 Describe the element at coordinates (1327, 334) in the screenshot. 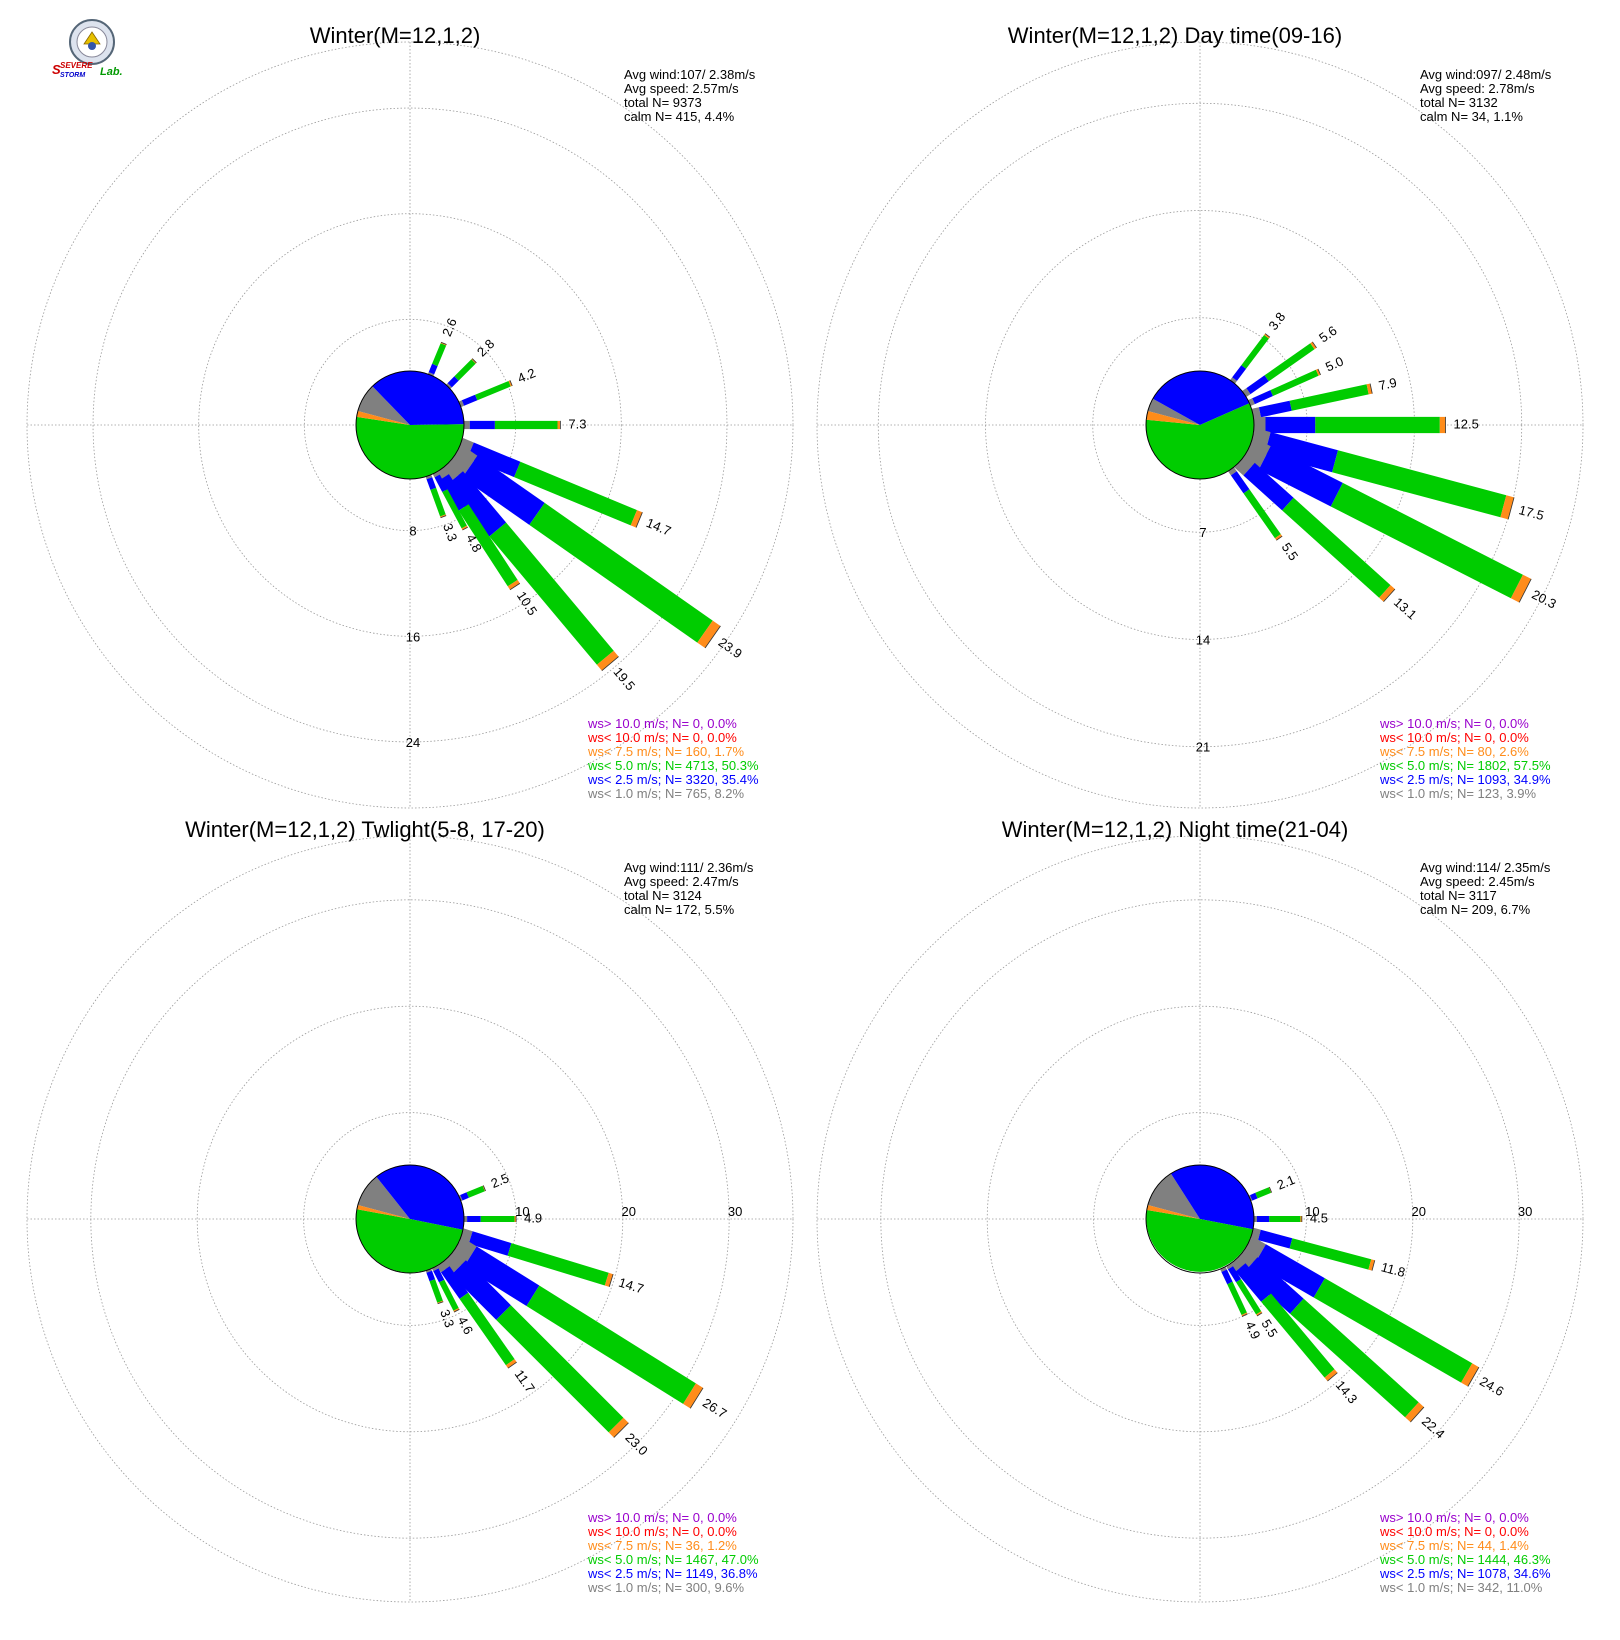

I see `bar-value-label: 5.6` at that location.